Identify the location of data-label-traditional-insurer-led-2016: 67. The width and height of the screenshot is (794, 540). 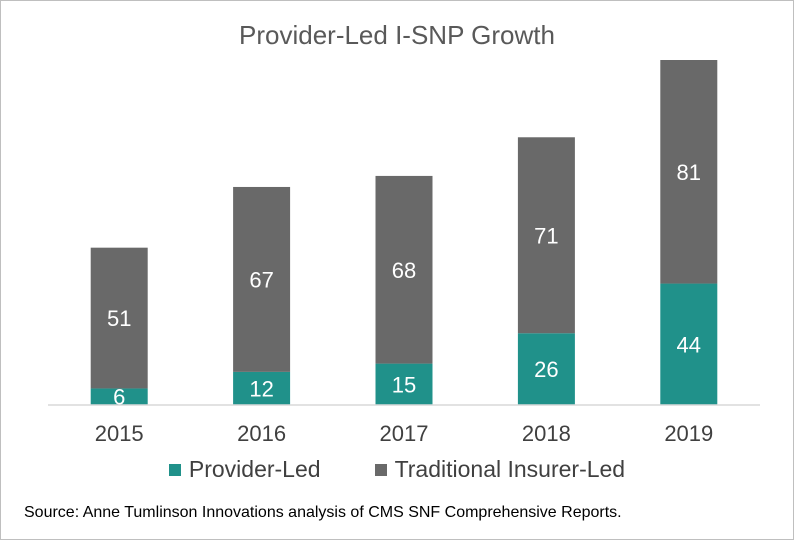
(261, 279).